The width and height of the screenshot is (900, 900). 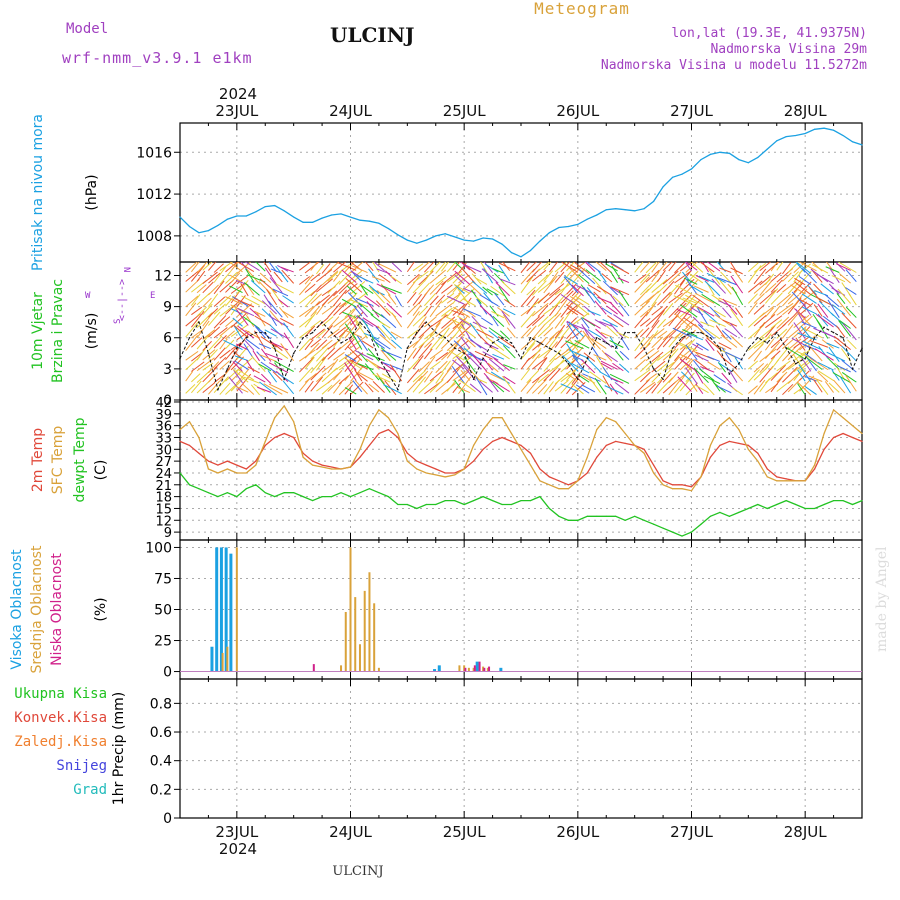 I want to click on y-tick-label: 0.8, so click(x=161, y=704).